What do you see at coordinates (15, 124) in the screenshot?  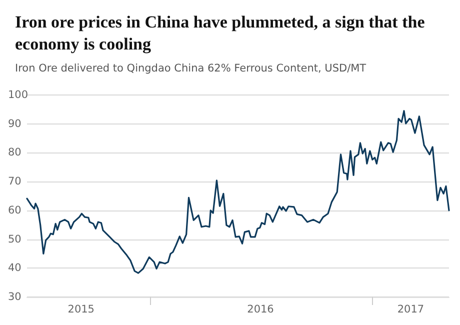 I see `y-tick-label: 90` at bounding box center [15, 124].